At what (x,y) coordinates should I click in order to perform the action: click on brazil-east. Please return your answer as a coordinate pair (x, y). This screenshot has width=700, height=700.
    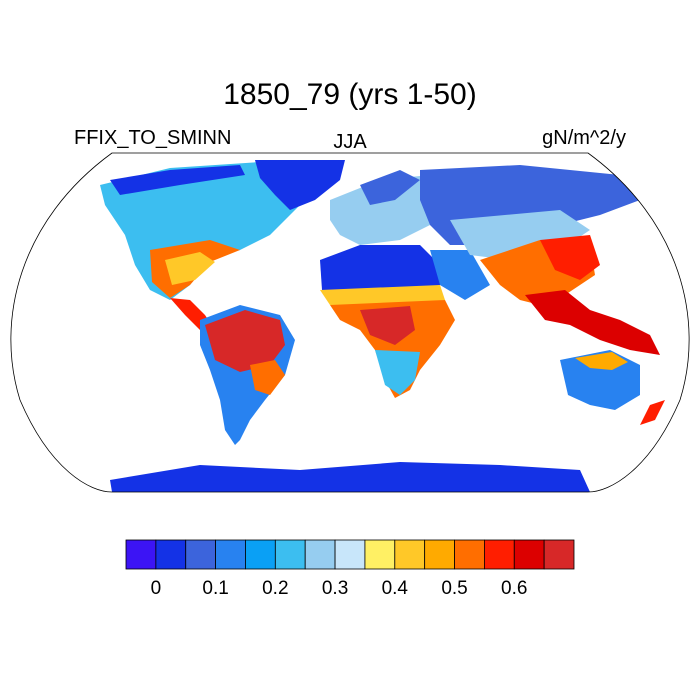
    Looking at the image, I should click on (267, 377).